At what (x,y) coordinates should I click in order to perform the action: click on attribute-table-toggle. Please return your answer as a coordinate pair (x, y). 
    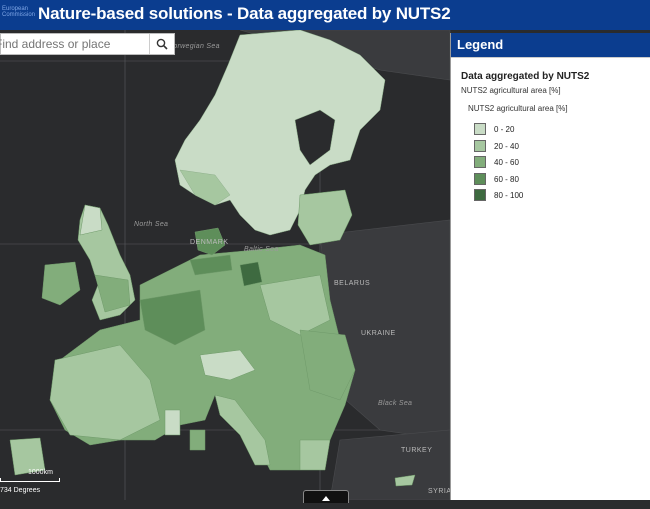
    Looking at the image, I should click on (326, 496).